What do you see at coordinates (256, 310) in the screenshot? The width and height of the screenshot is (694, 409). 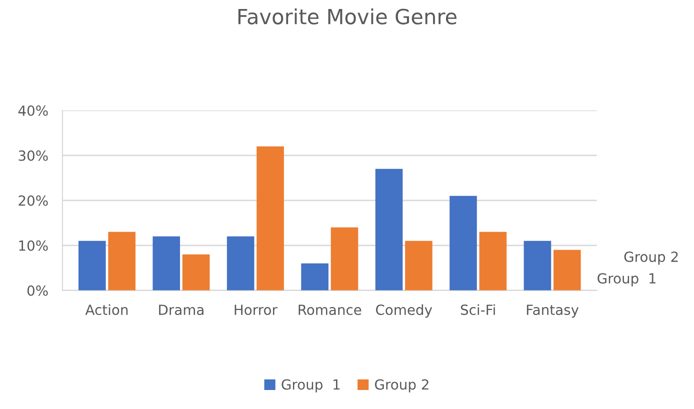 I see `x-tick-label: Horror` at bounding box center [256, 310].